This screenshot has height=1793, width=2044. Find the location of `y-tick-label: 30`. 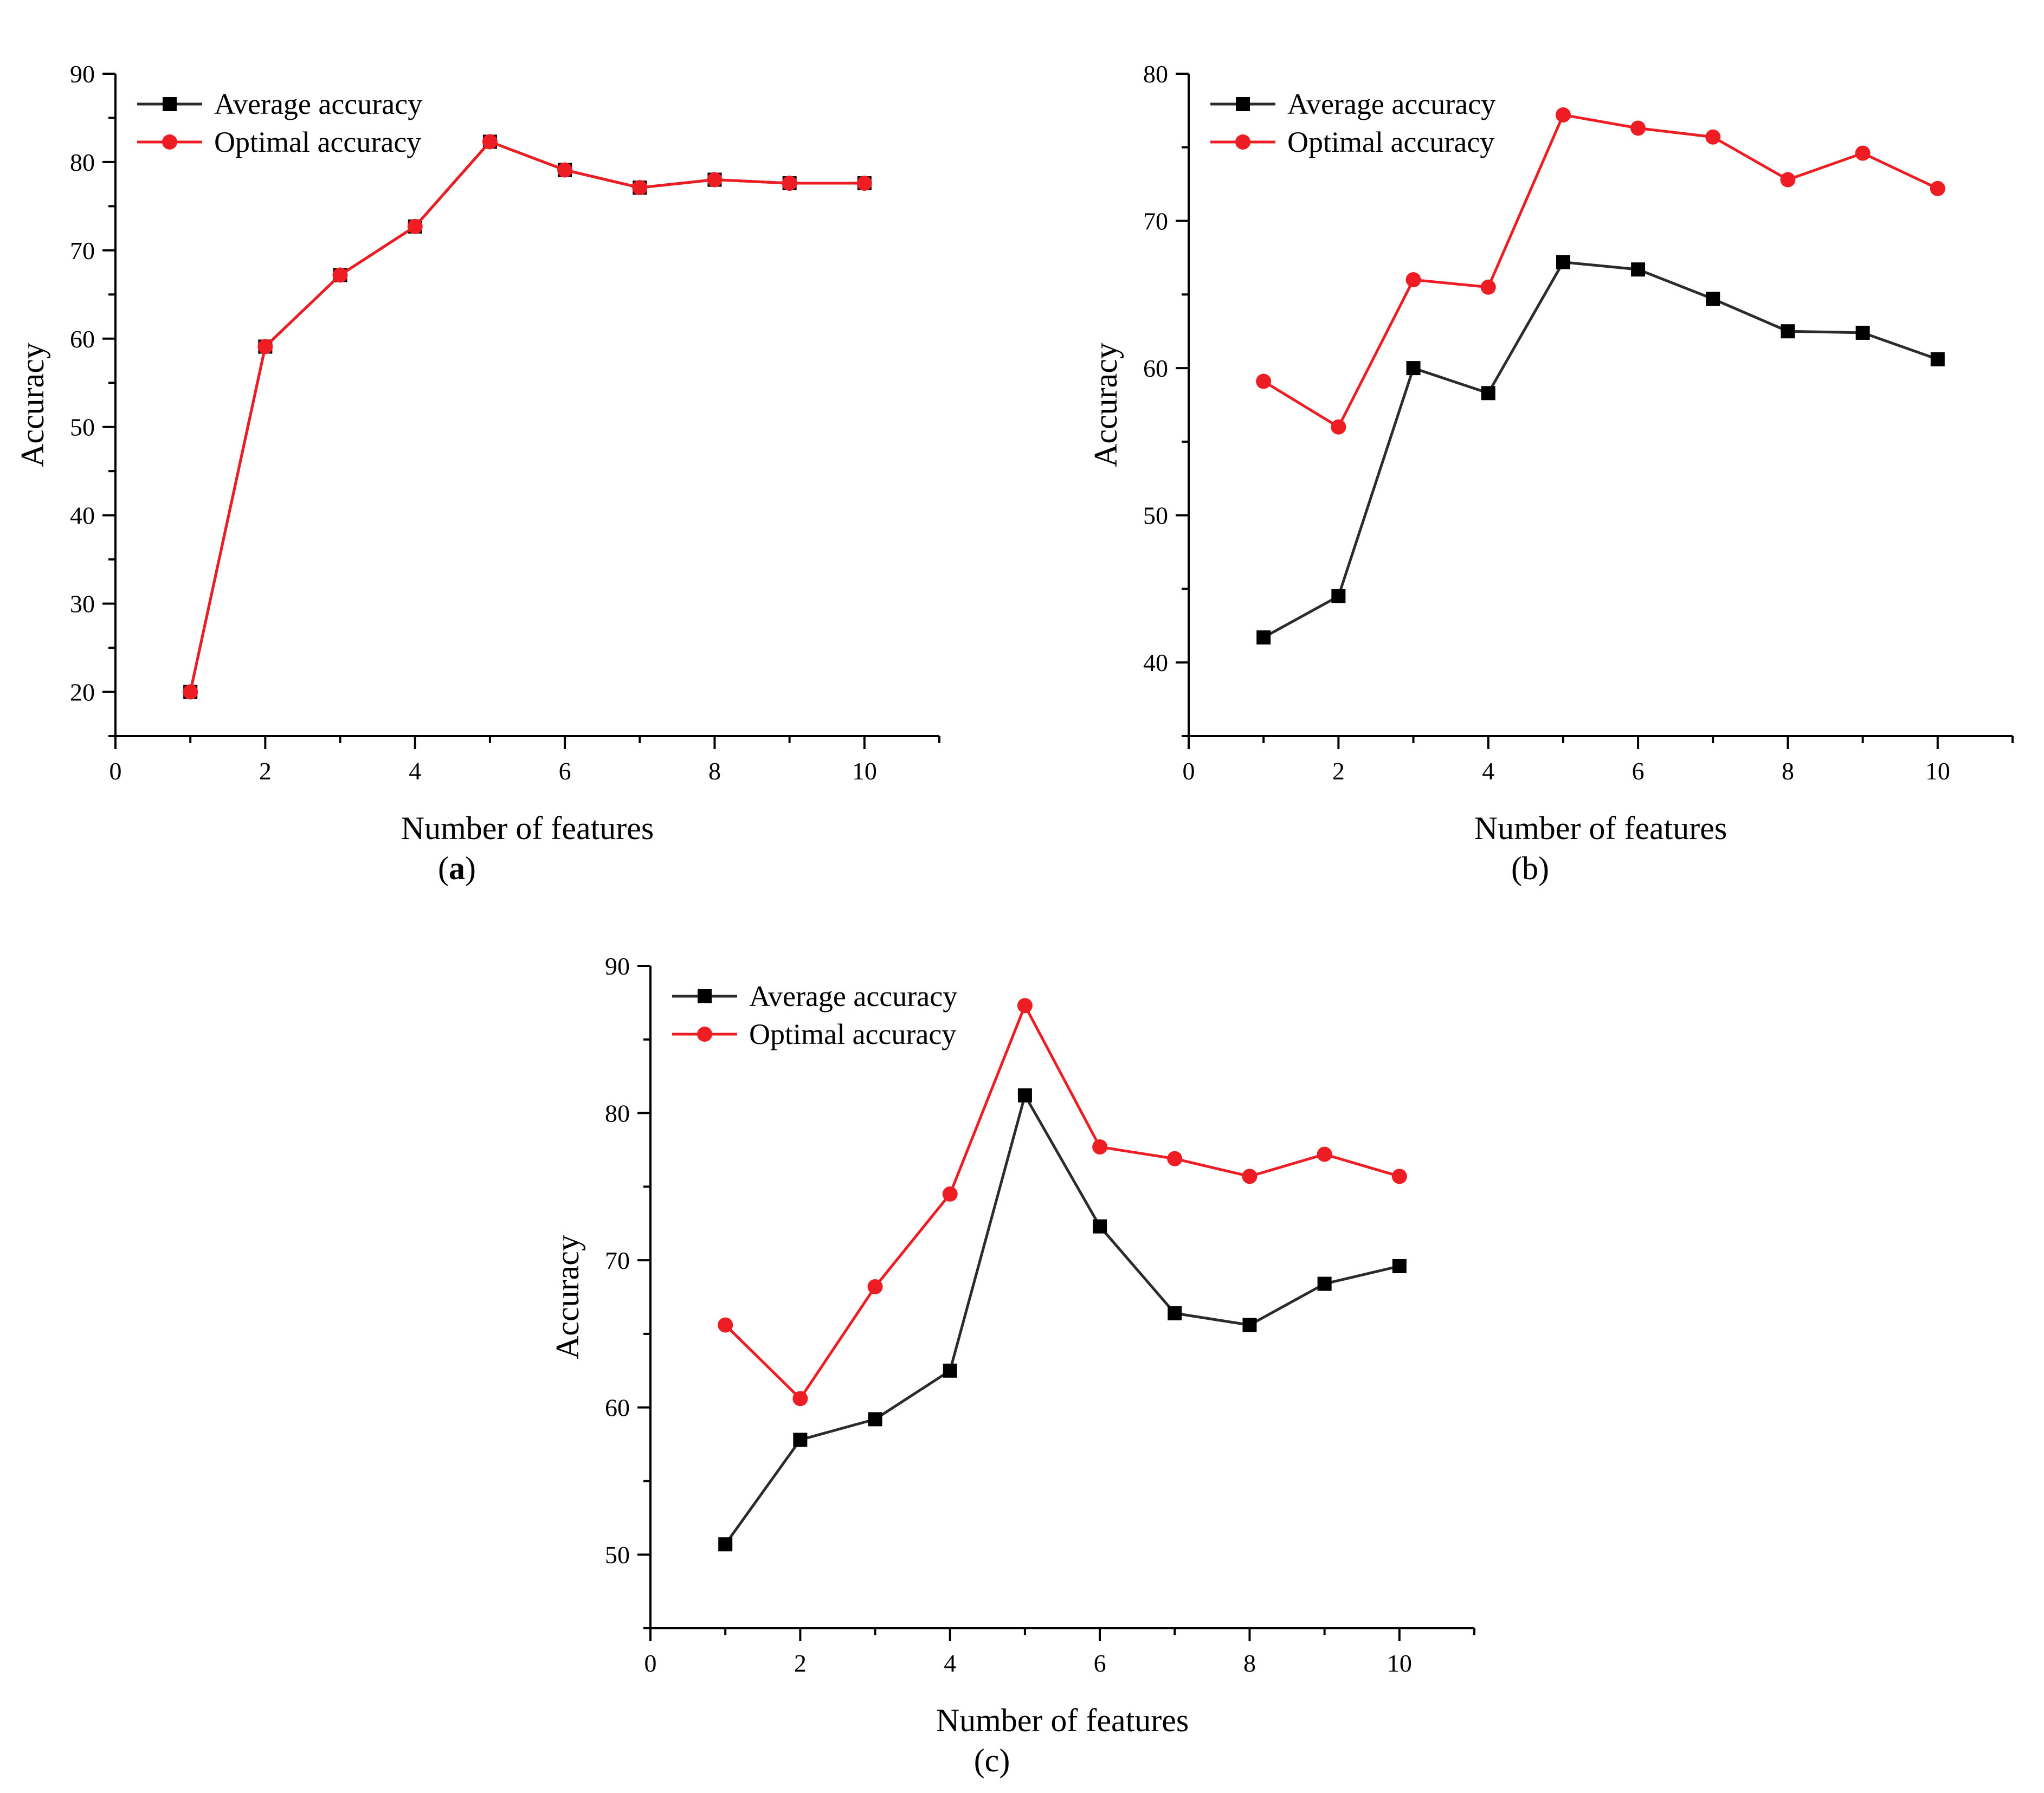

y-tick-label: 30 is located at coordinates (82, 604).